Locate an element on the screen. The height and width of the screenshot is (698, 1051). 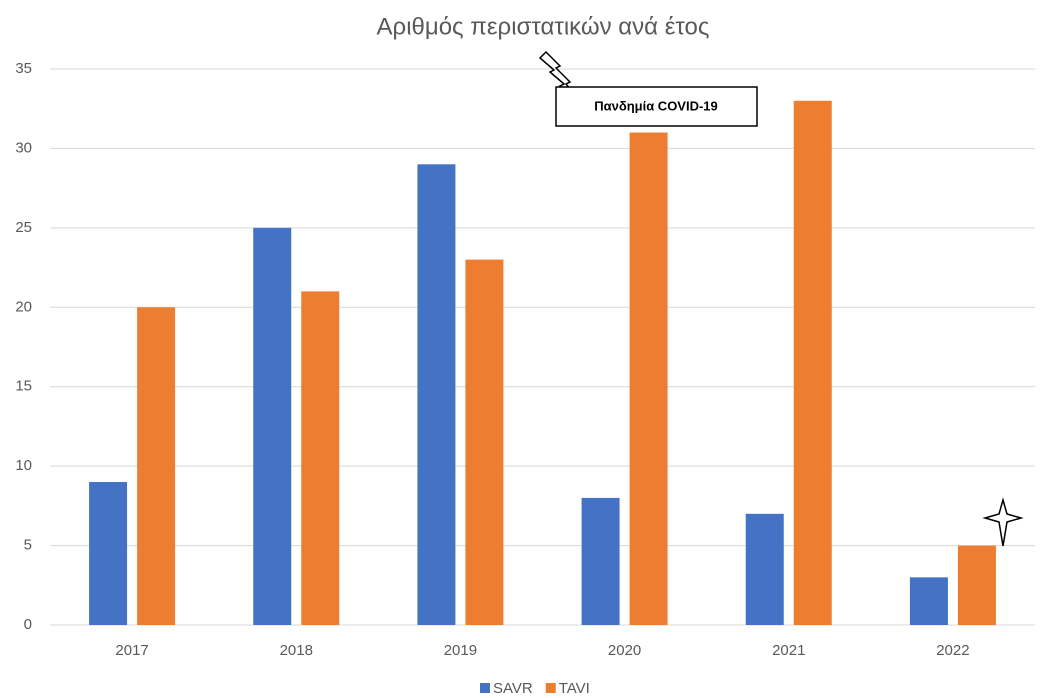
x-tick-label: 2018 is located at coordinates (296, 650).